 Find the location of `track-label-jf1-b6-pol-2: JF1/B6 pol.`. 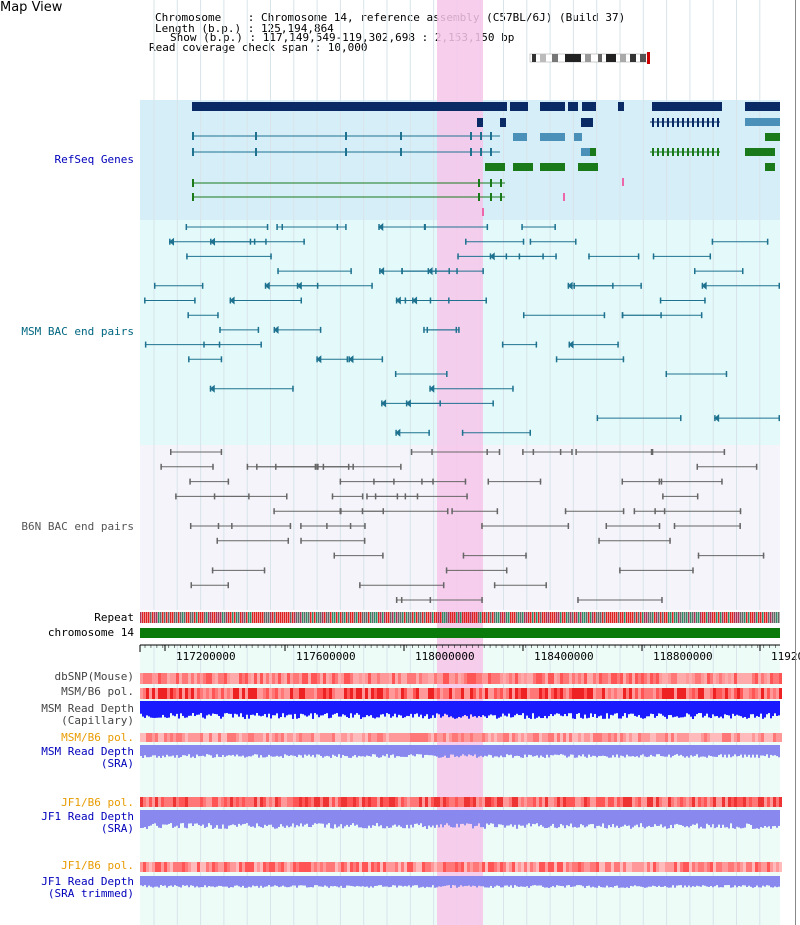

track-label-jf1-b6-pol-2: JF1/B6 pol. is located at coordinates (97, 865).